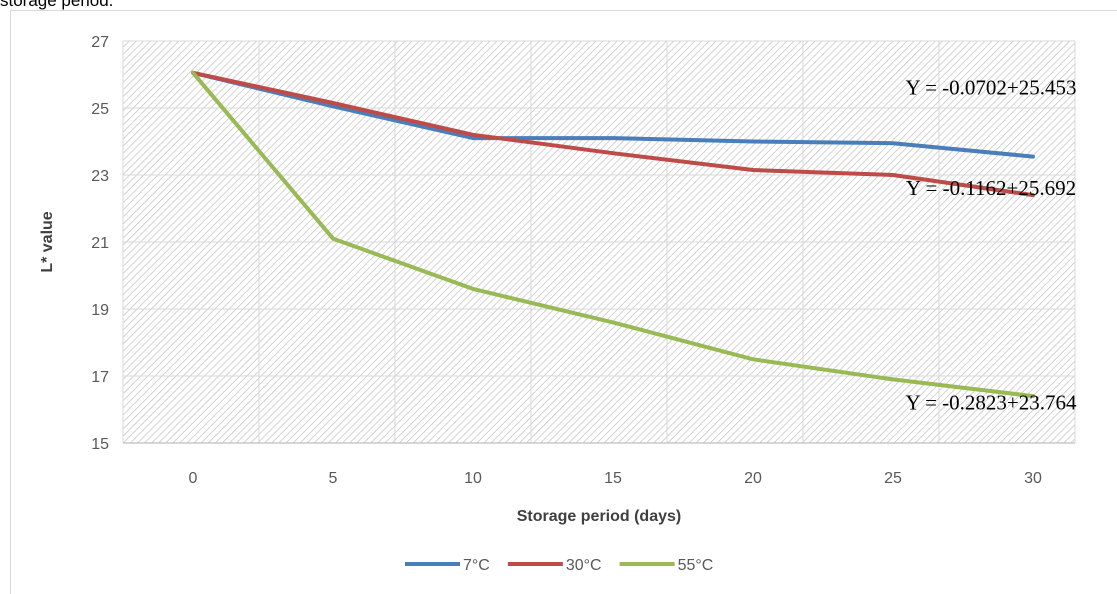 Image resolution: width=1117 pixels, height=594 pixels. What do you see at coordinates (613, 114) in the screenshot?
I see `series-line` at bounding box center [613, 114].